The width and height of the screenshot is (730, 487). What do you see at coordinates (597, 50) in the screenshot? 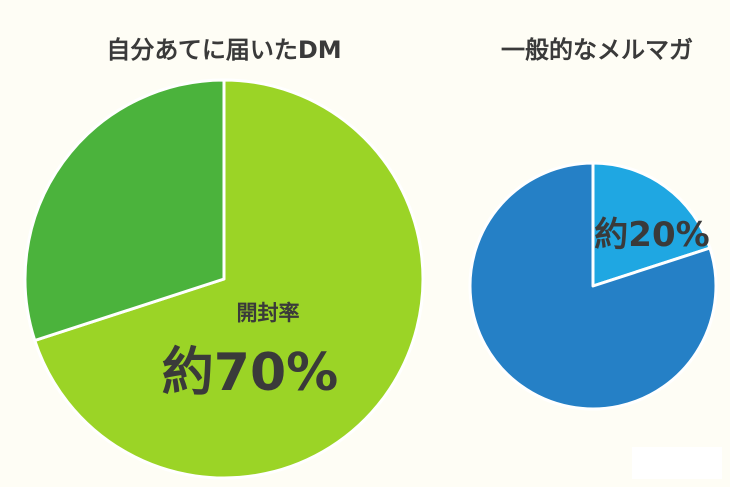
I see `newsletter-chart-title: 一般的なメルマガ` at bounding box center [597, 50].